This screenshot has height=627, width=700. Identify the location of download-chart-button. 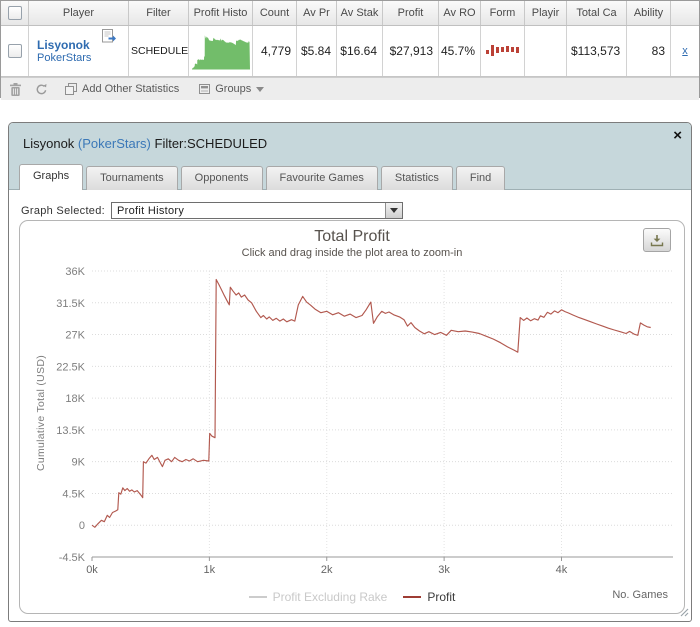
(657, 240).